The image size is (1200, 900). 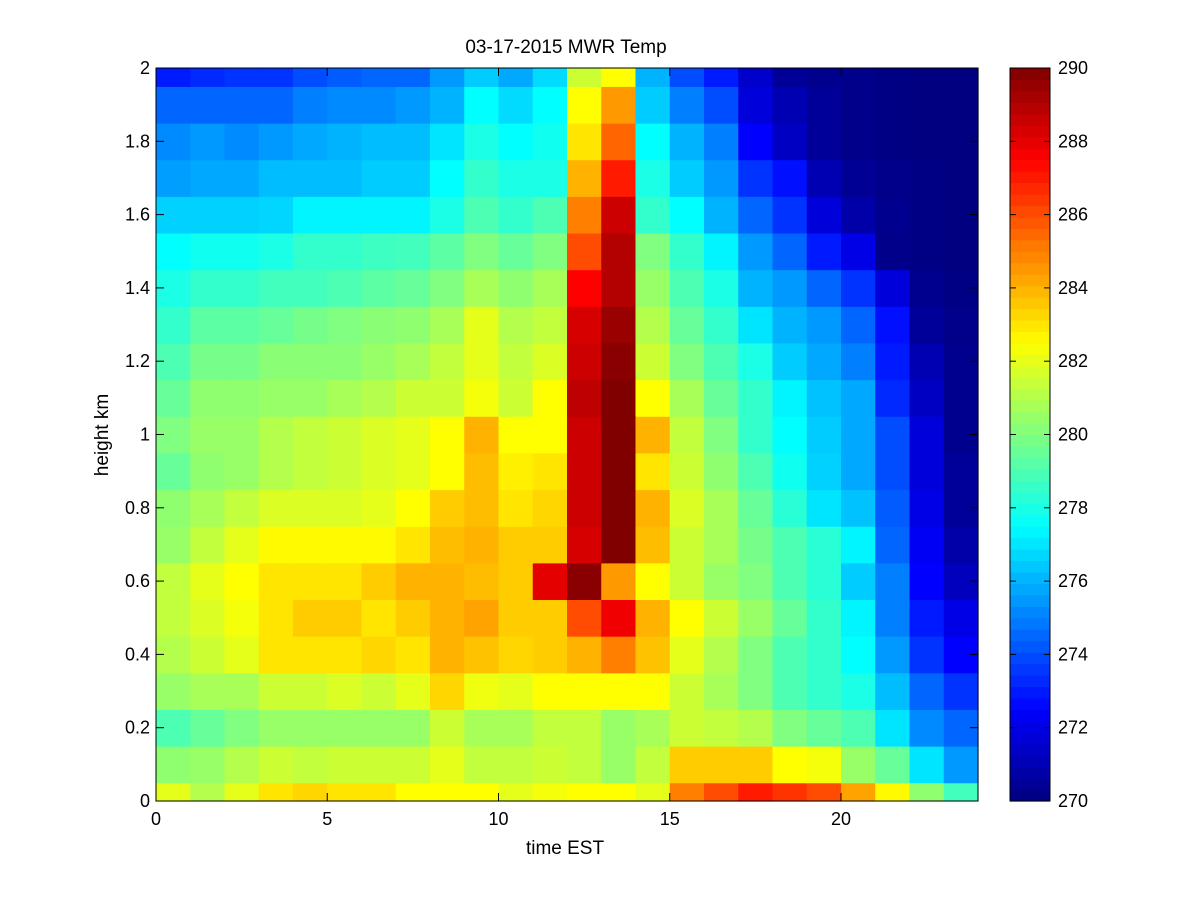 I want to click on y-tick-label: 1.4, so click(x=137, y=288).